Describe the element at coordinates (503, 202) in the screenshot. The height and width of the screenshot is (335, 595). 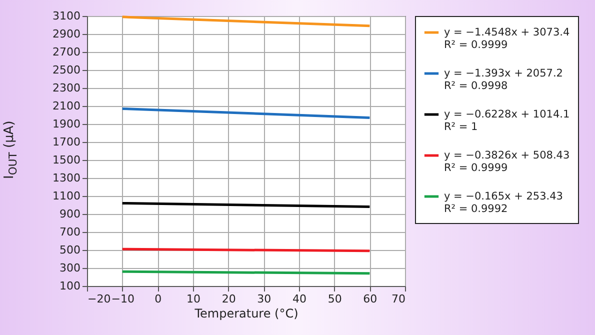
I see `legend-label: y = −0.165x + 253.43 R² = 0.9992` at that location.